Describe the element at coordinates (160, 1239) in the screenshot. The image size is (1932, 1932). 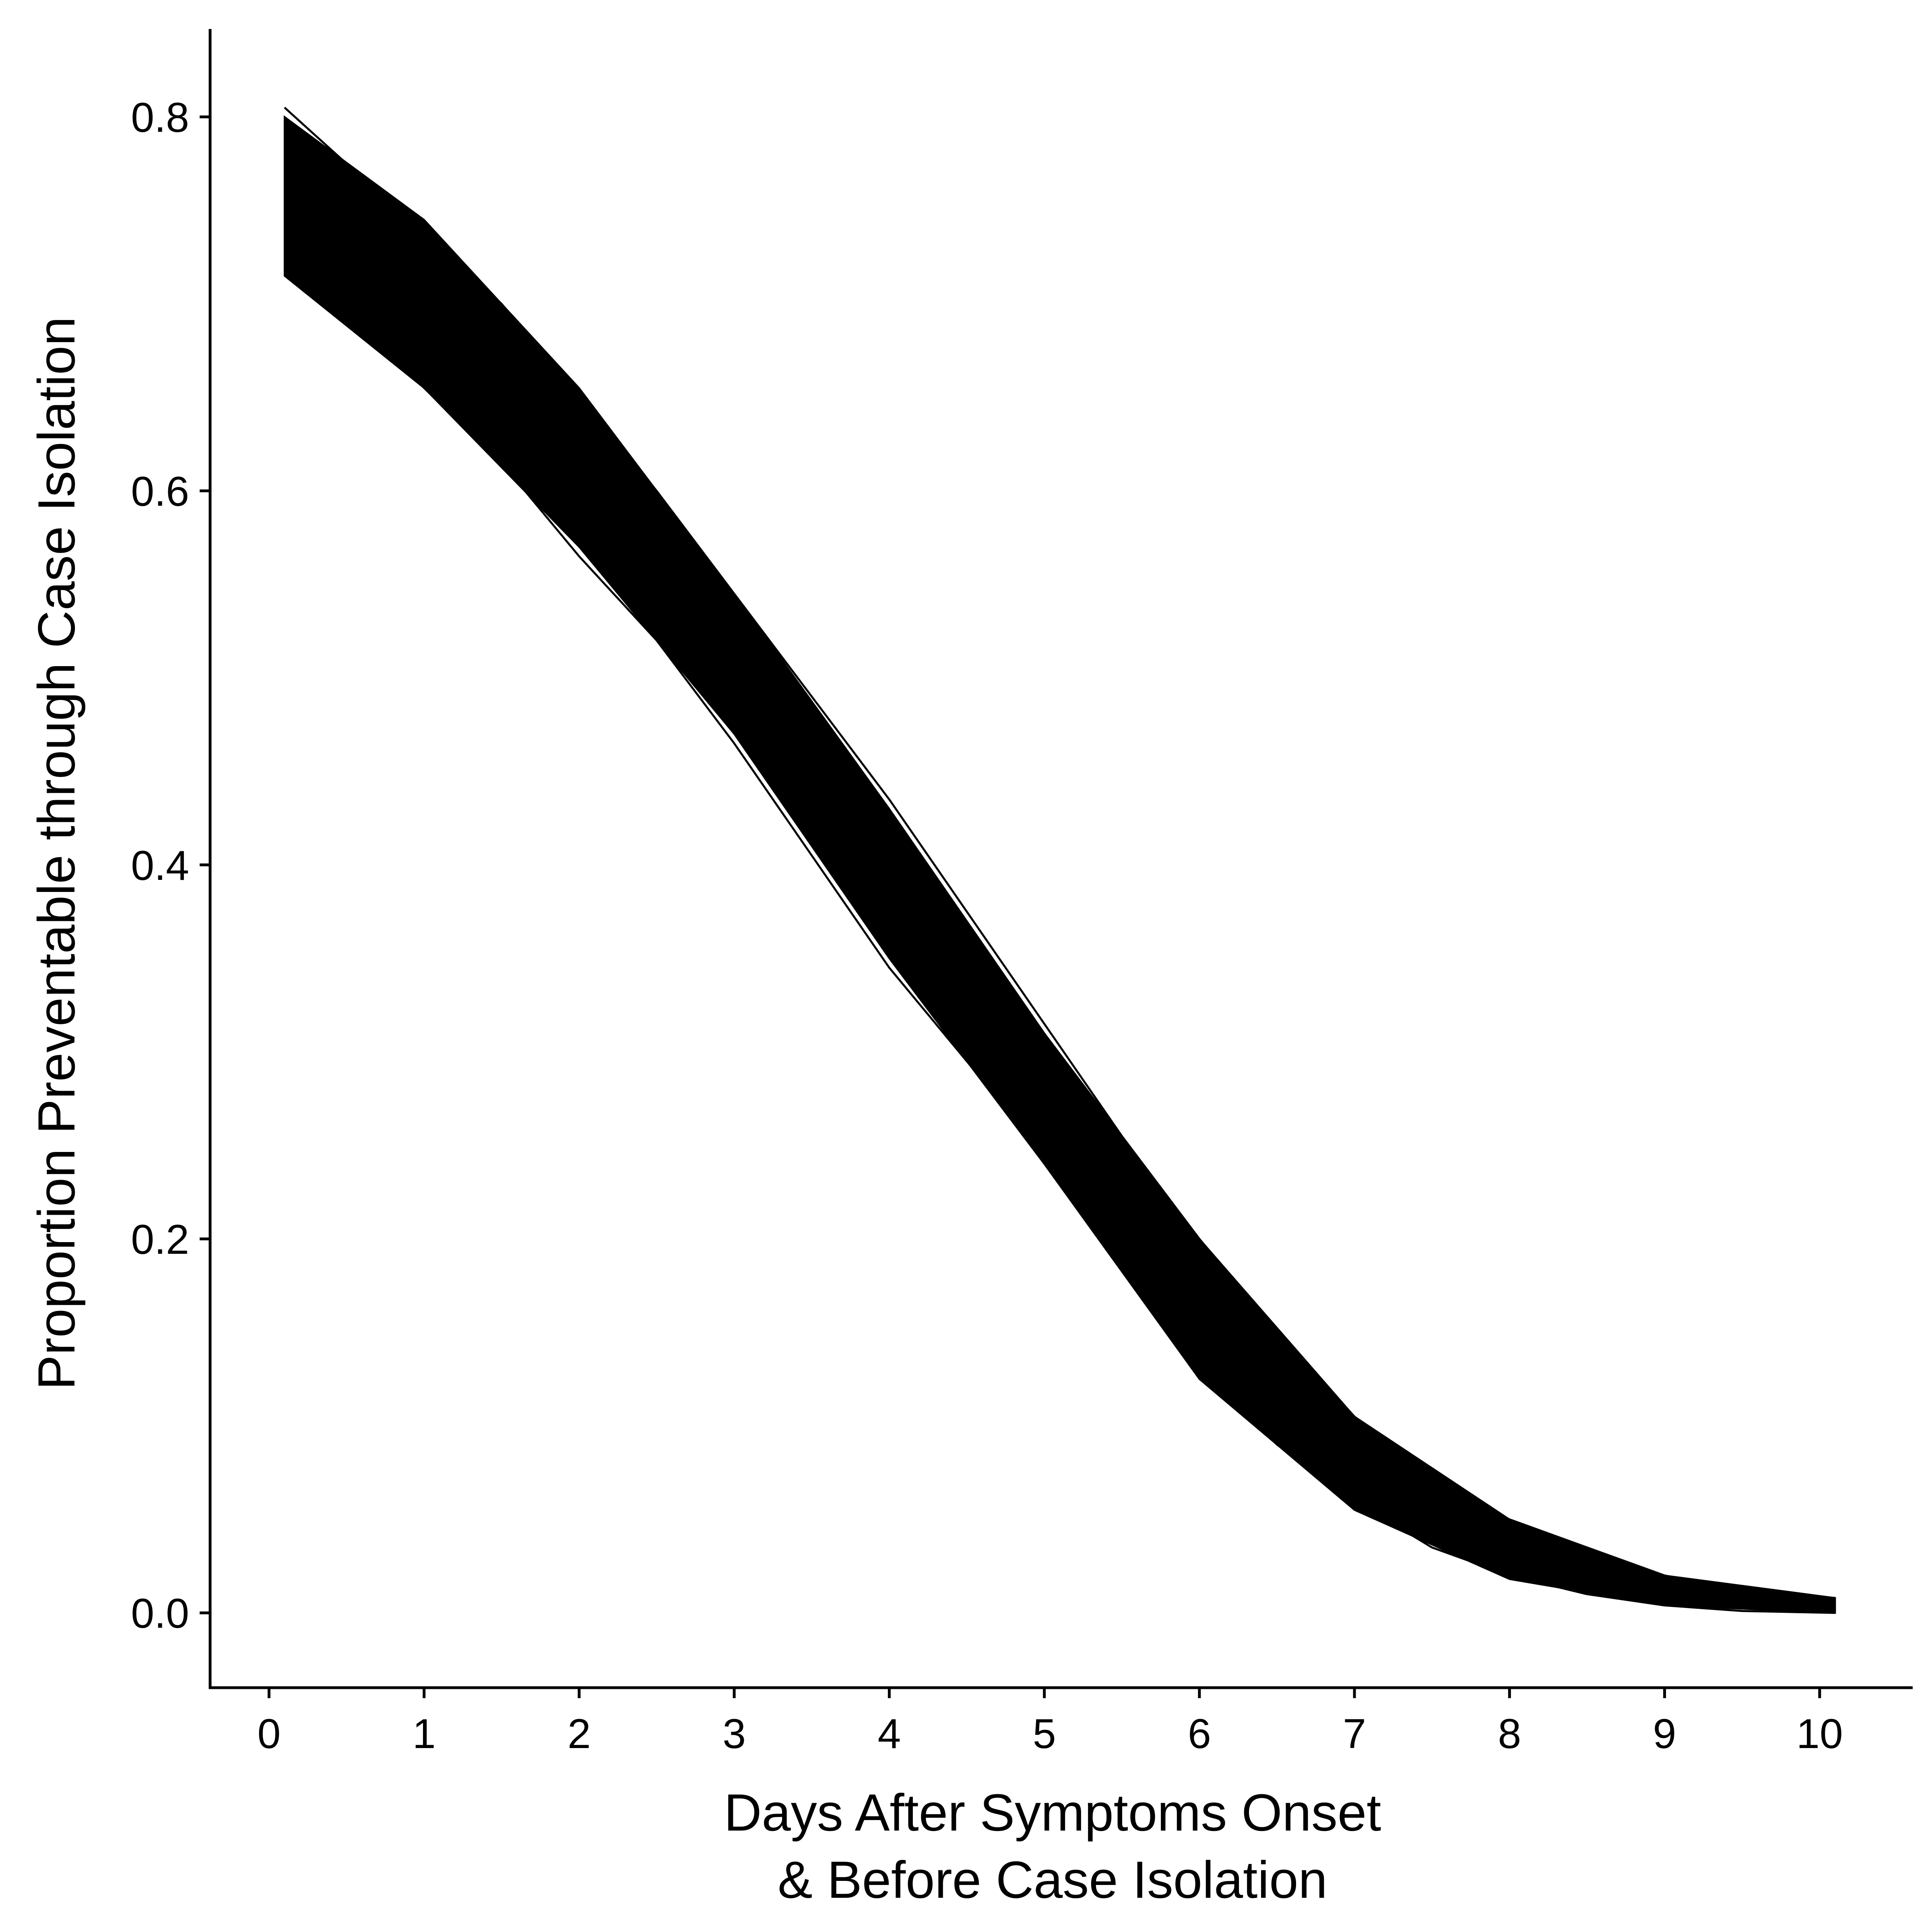
I see `y-tick-label: 0.2` at that location.